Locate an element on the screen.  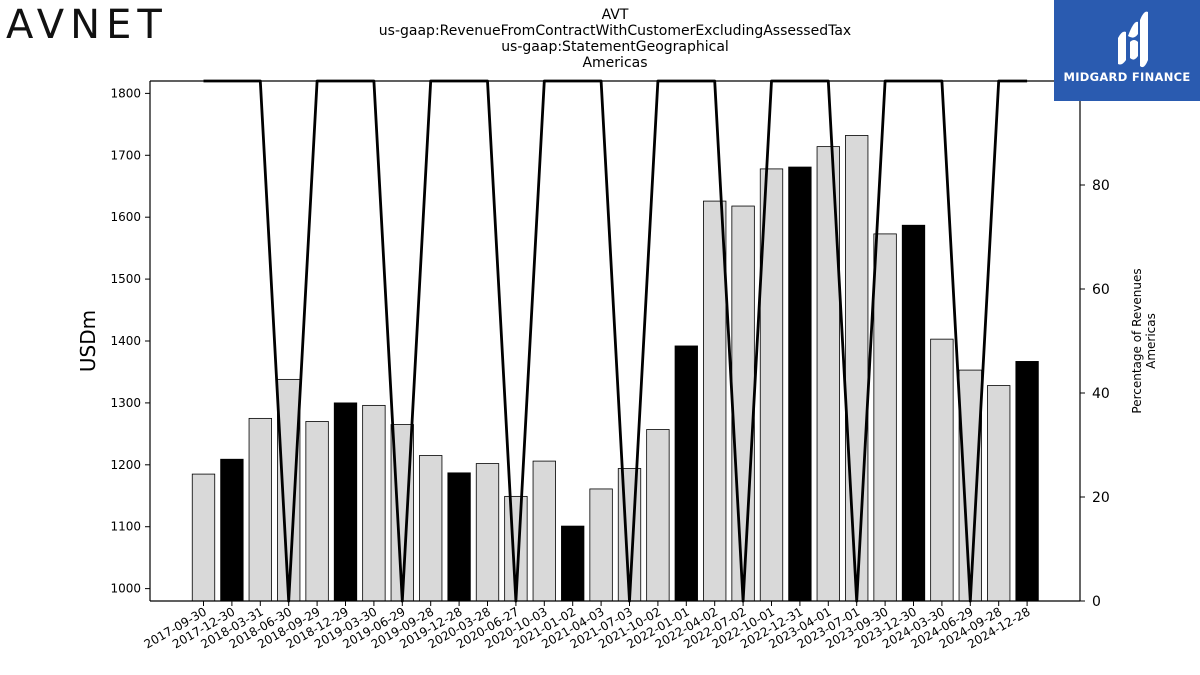
y2-tick-label: 40 is located at coordinates (1101, 394).